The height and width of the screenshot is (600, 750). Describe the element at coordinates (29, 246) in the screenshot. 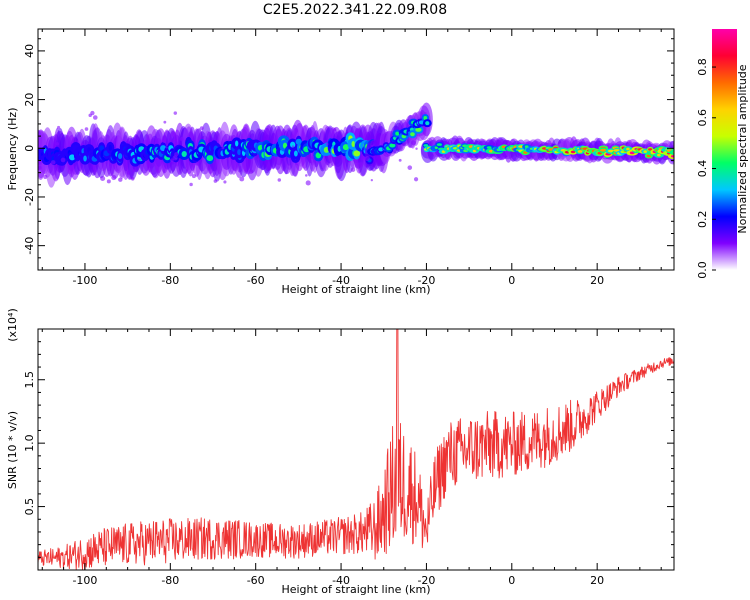

I see `y-tick-label: -40` at that location.